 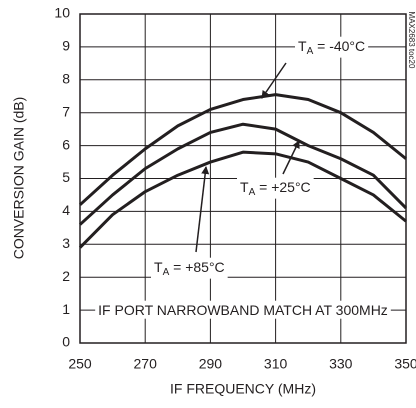 I want to click on y-tick-label: 4, so click(x=66, y=210).